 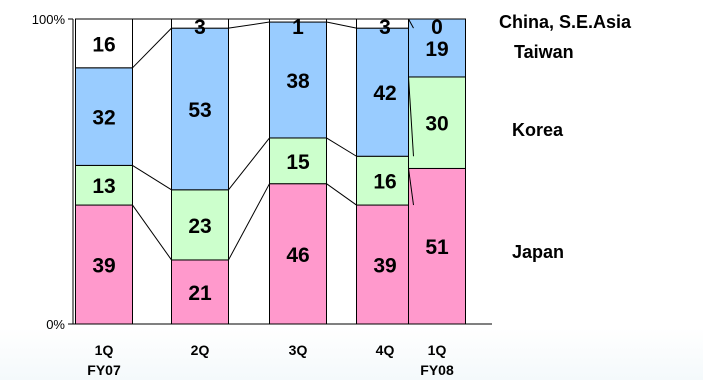 What do you see at coordinates (103, 266) in the screenshot?
I see `data-label-japan-0: 39` at bounding box center [103, 266].